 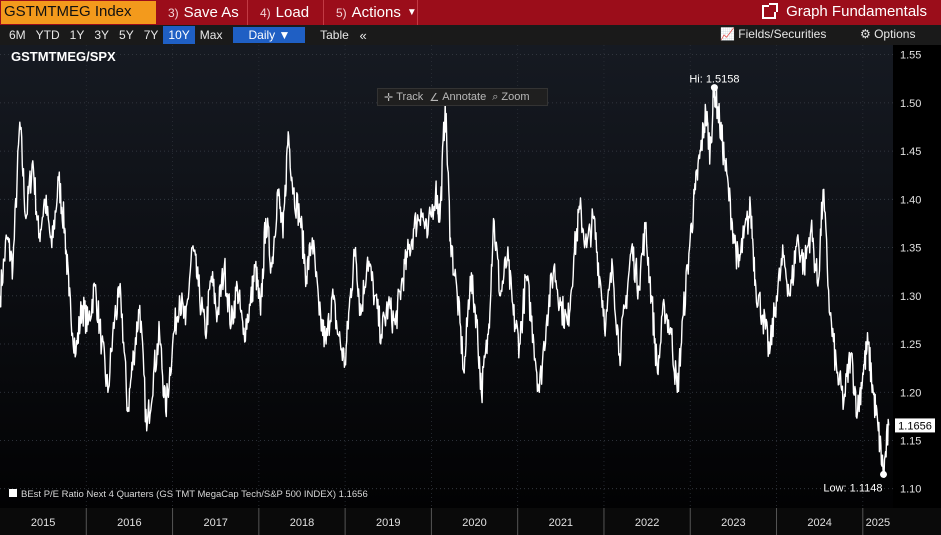 I want to click on track-button: Track, so click(x=410, y=97).